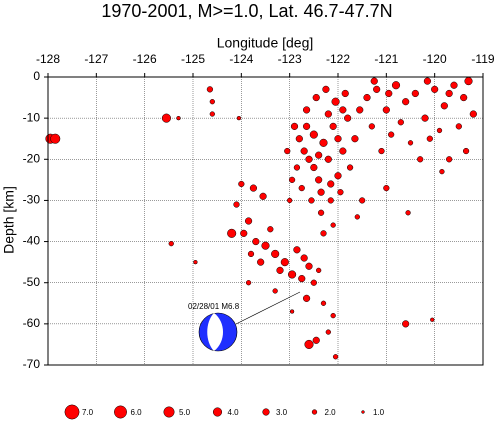  What do you see at coordinates (435, 59) in the screenshot?
I see `x-tick-label: -120` at bounding box center [435, 59].